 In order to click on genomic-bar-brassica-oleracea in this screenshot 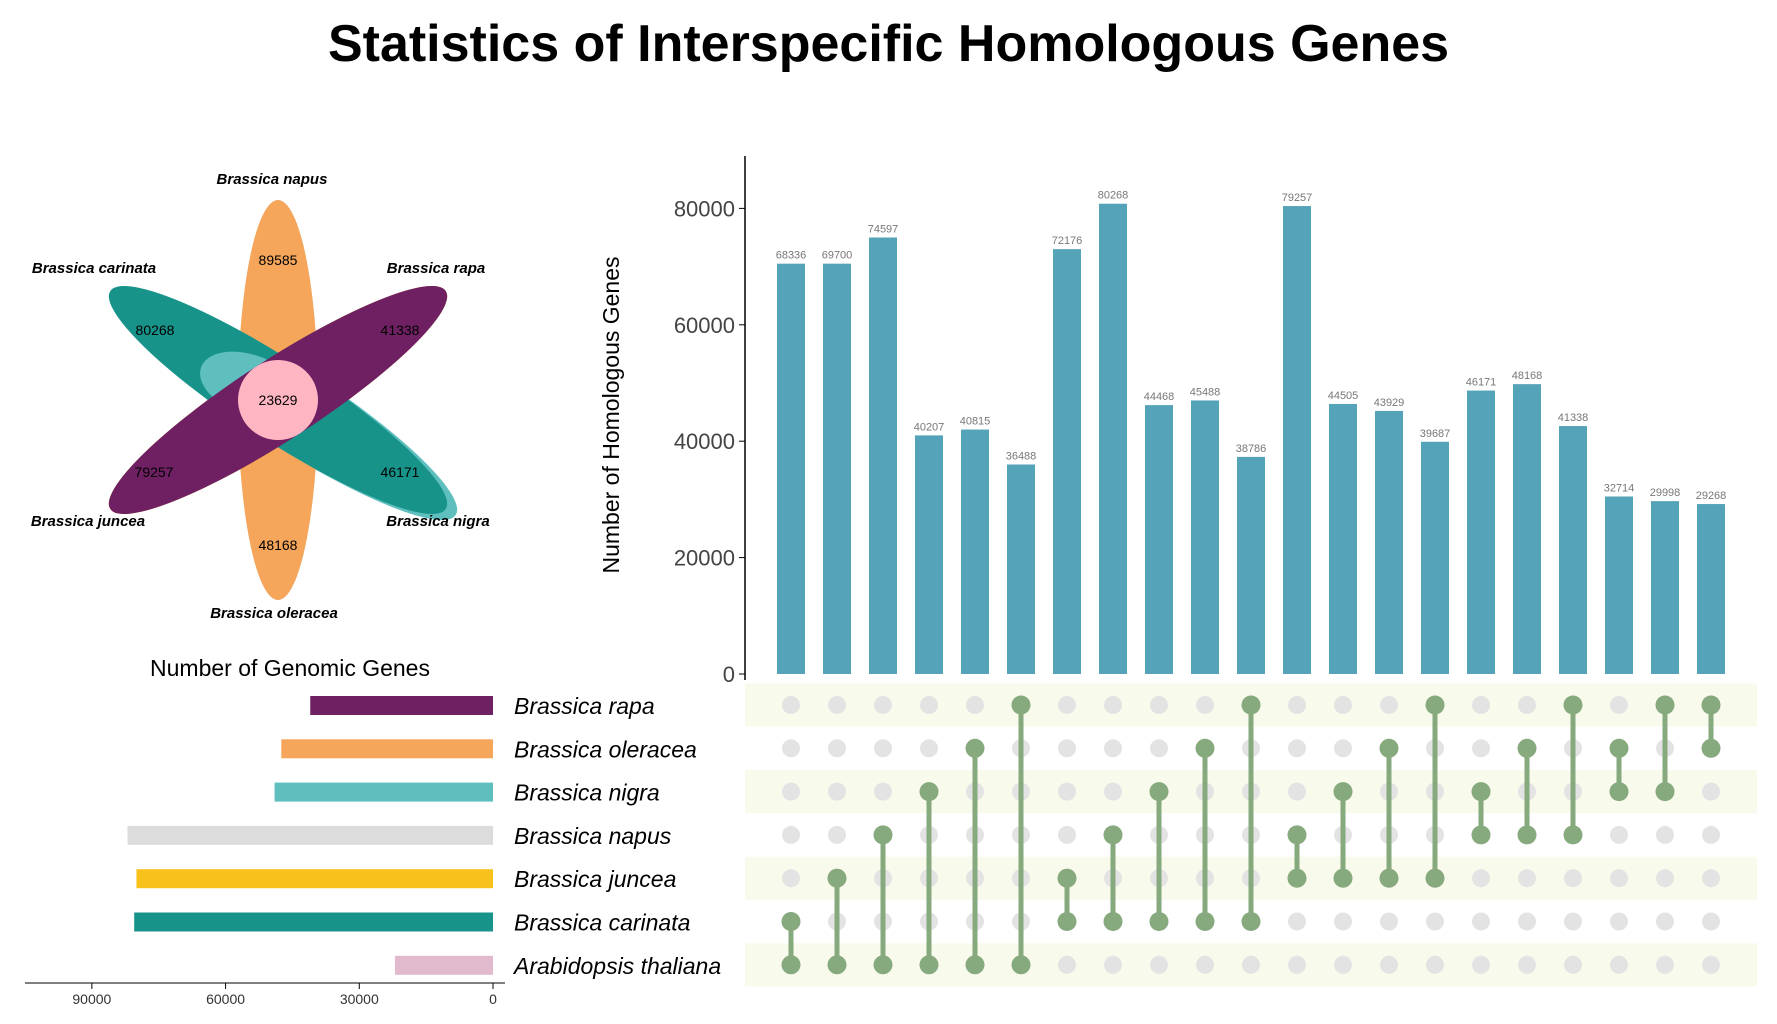, I will do `click(387, 749)`.